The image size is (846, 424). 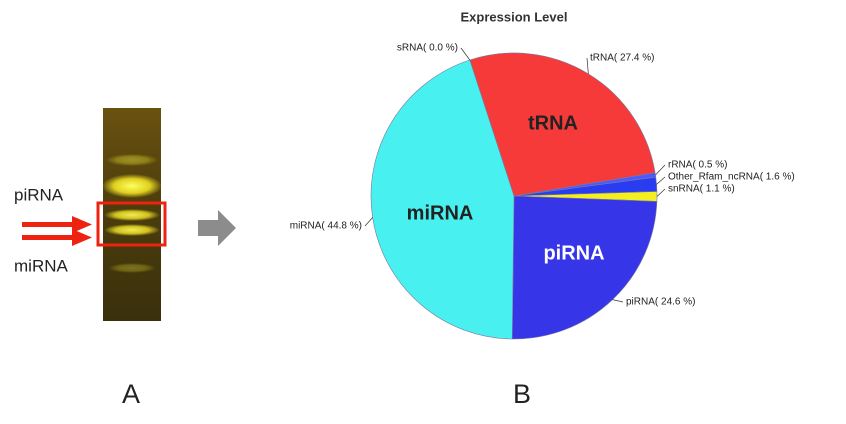 What do you see at coordinates (701, 189) in the screenshot?
I see `slice-label: snRNA( 1.1 %)` at bounding box center [701, 189].